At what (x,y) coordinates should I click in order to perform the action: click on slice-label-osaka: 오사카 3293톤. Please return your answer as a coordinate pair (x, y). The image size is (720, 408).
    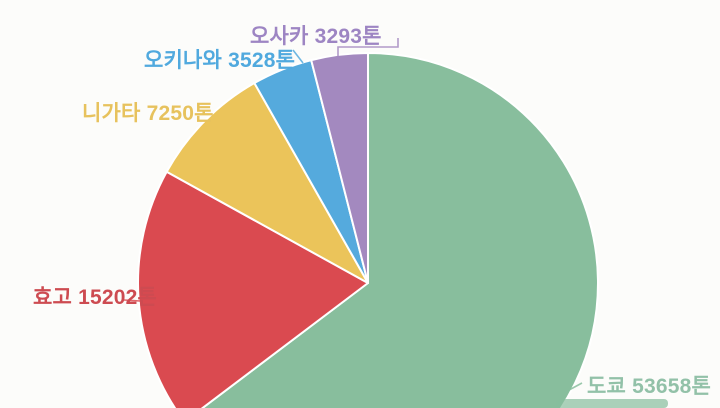
    Looking at the image, I should click on (316, 36).